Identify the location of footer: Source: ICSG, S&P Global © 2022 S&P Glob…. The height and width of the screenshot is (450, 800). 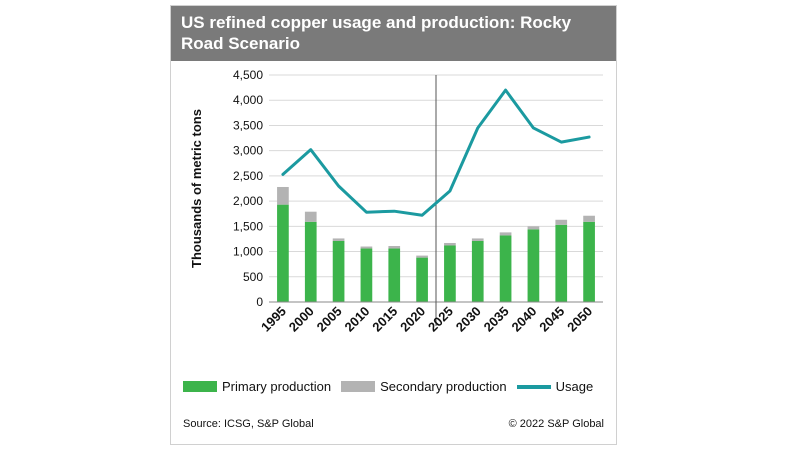
(393, 424).